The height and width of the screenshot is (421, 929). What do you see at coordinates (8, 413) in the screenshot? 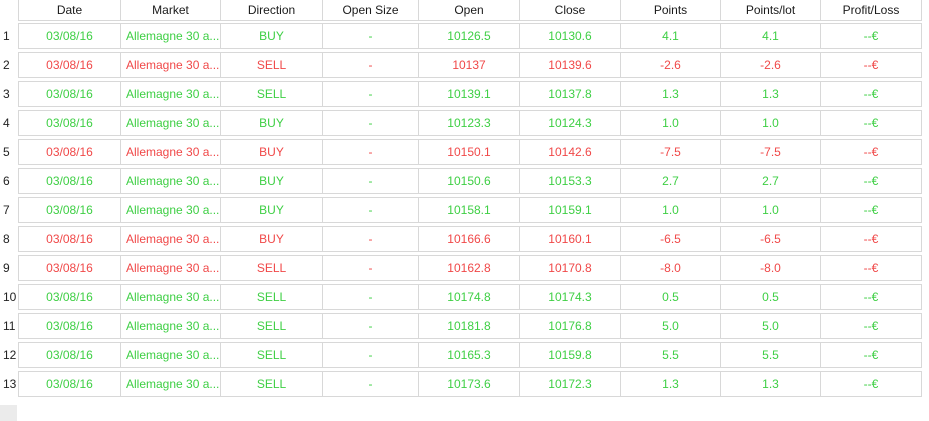
I see `next-row-placeholder` at bounding box center [8, 413].